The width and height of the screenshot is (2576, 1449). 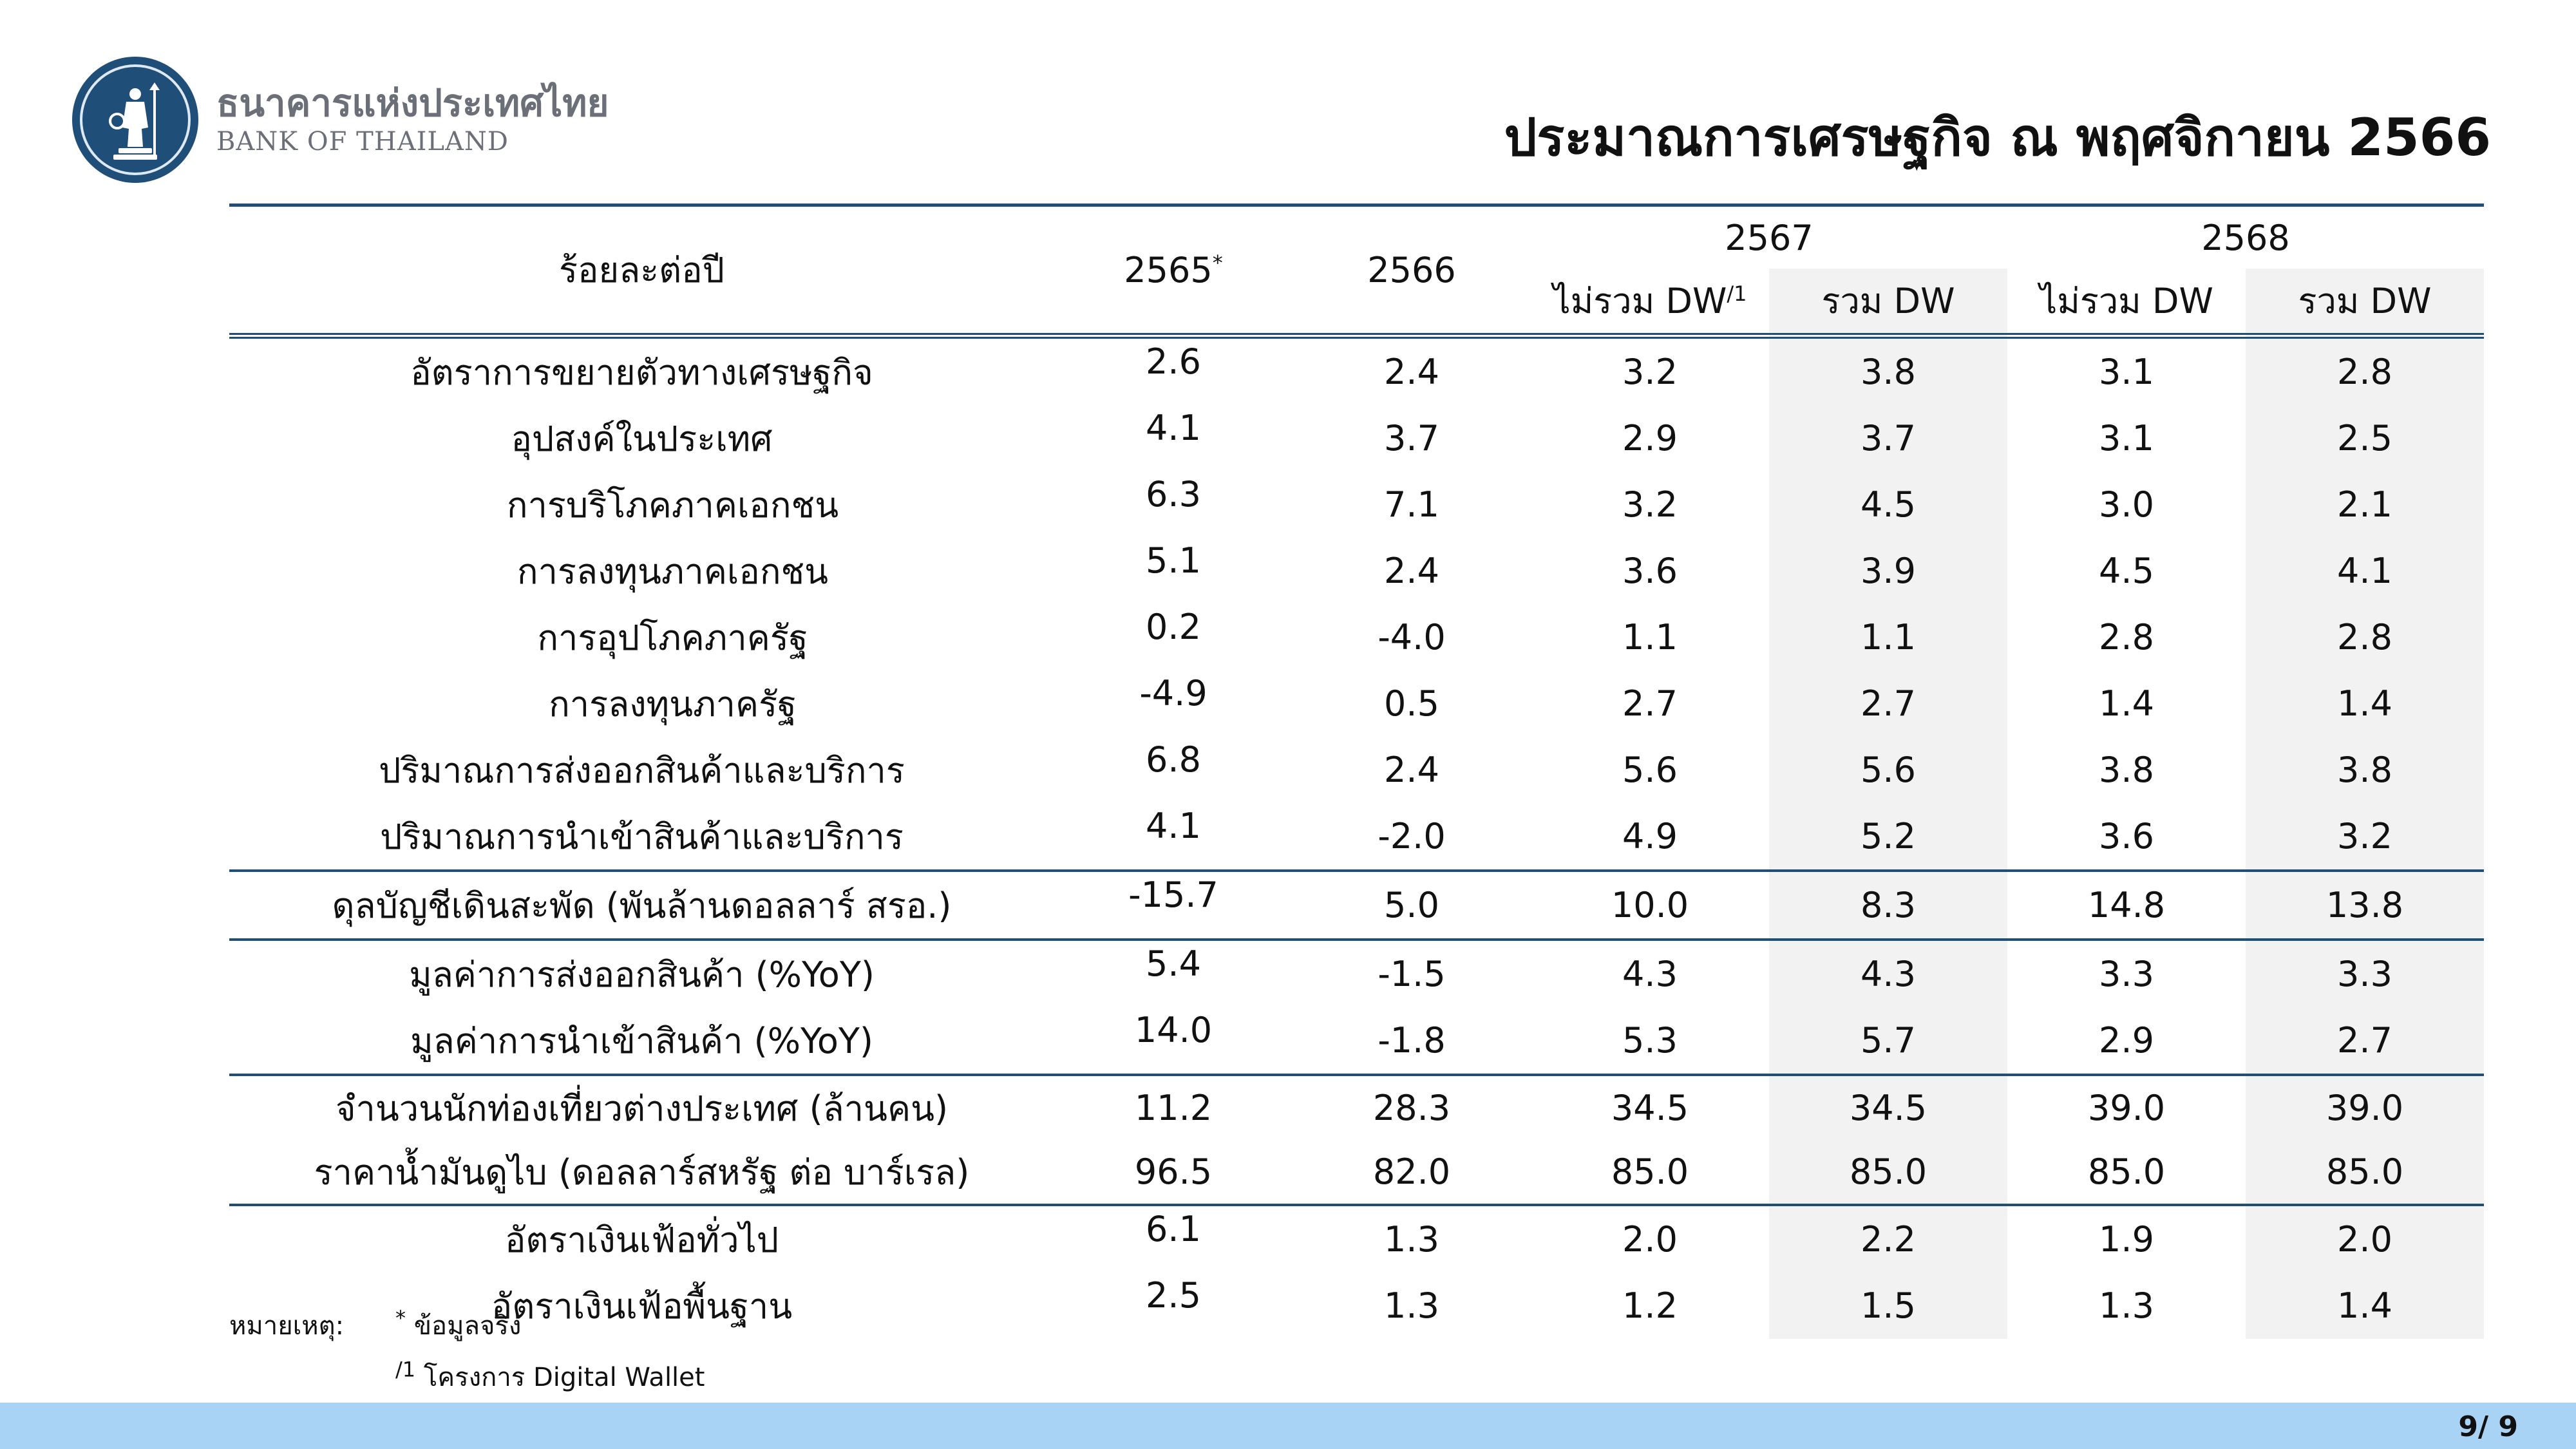 I want to click on value-cell: 6.8, so click(x=1173, y=759).